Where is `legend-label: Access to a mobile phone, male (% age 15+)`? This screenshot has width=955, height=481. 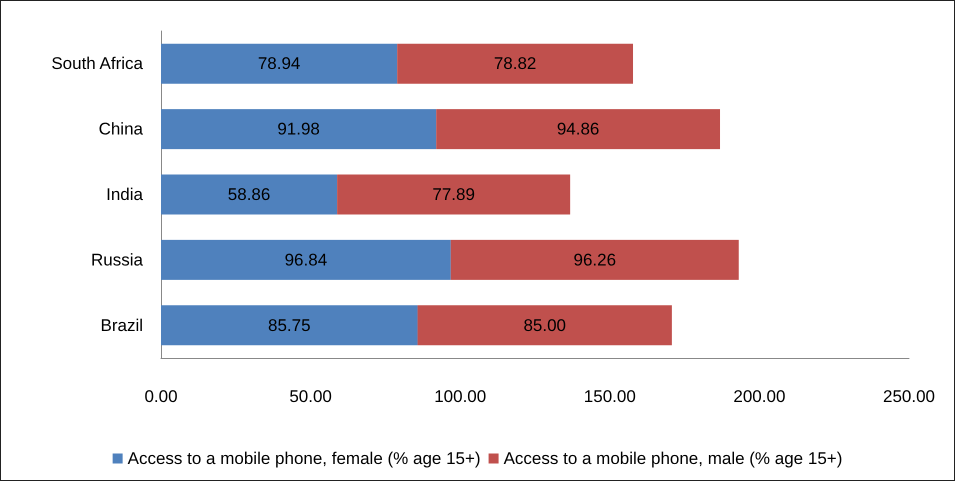
legend-label: Access to a mobile phone, male (% age 15+) is located at coordinates (673, 458).